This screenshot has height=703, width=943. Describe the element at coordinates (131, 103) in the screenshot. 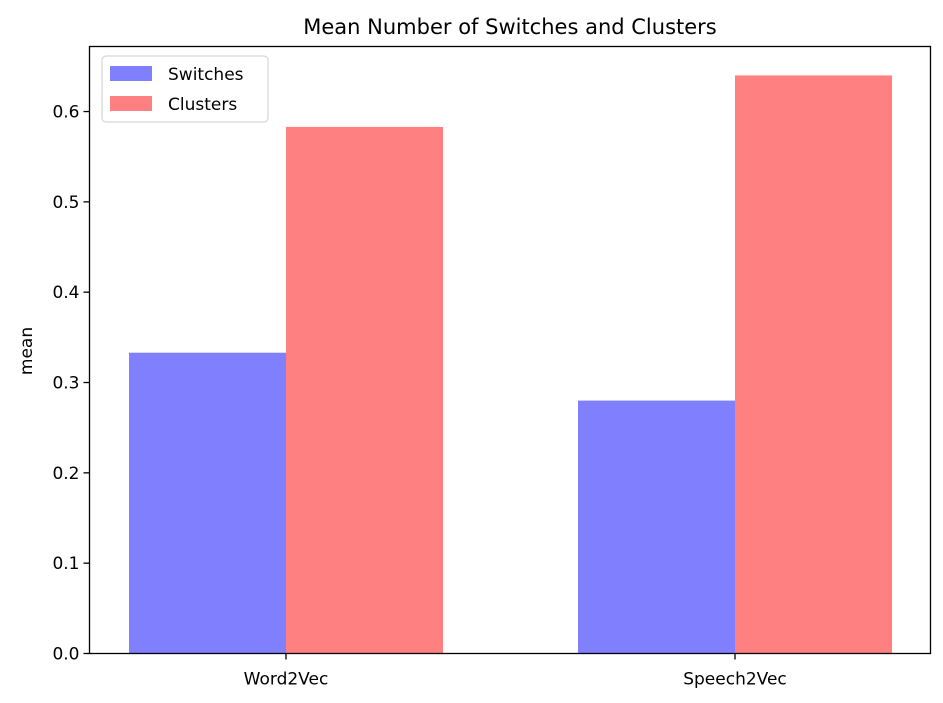

I see `legend-swatch-clusters` at that location.